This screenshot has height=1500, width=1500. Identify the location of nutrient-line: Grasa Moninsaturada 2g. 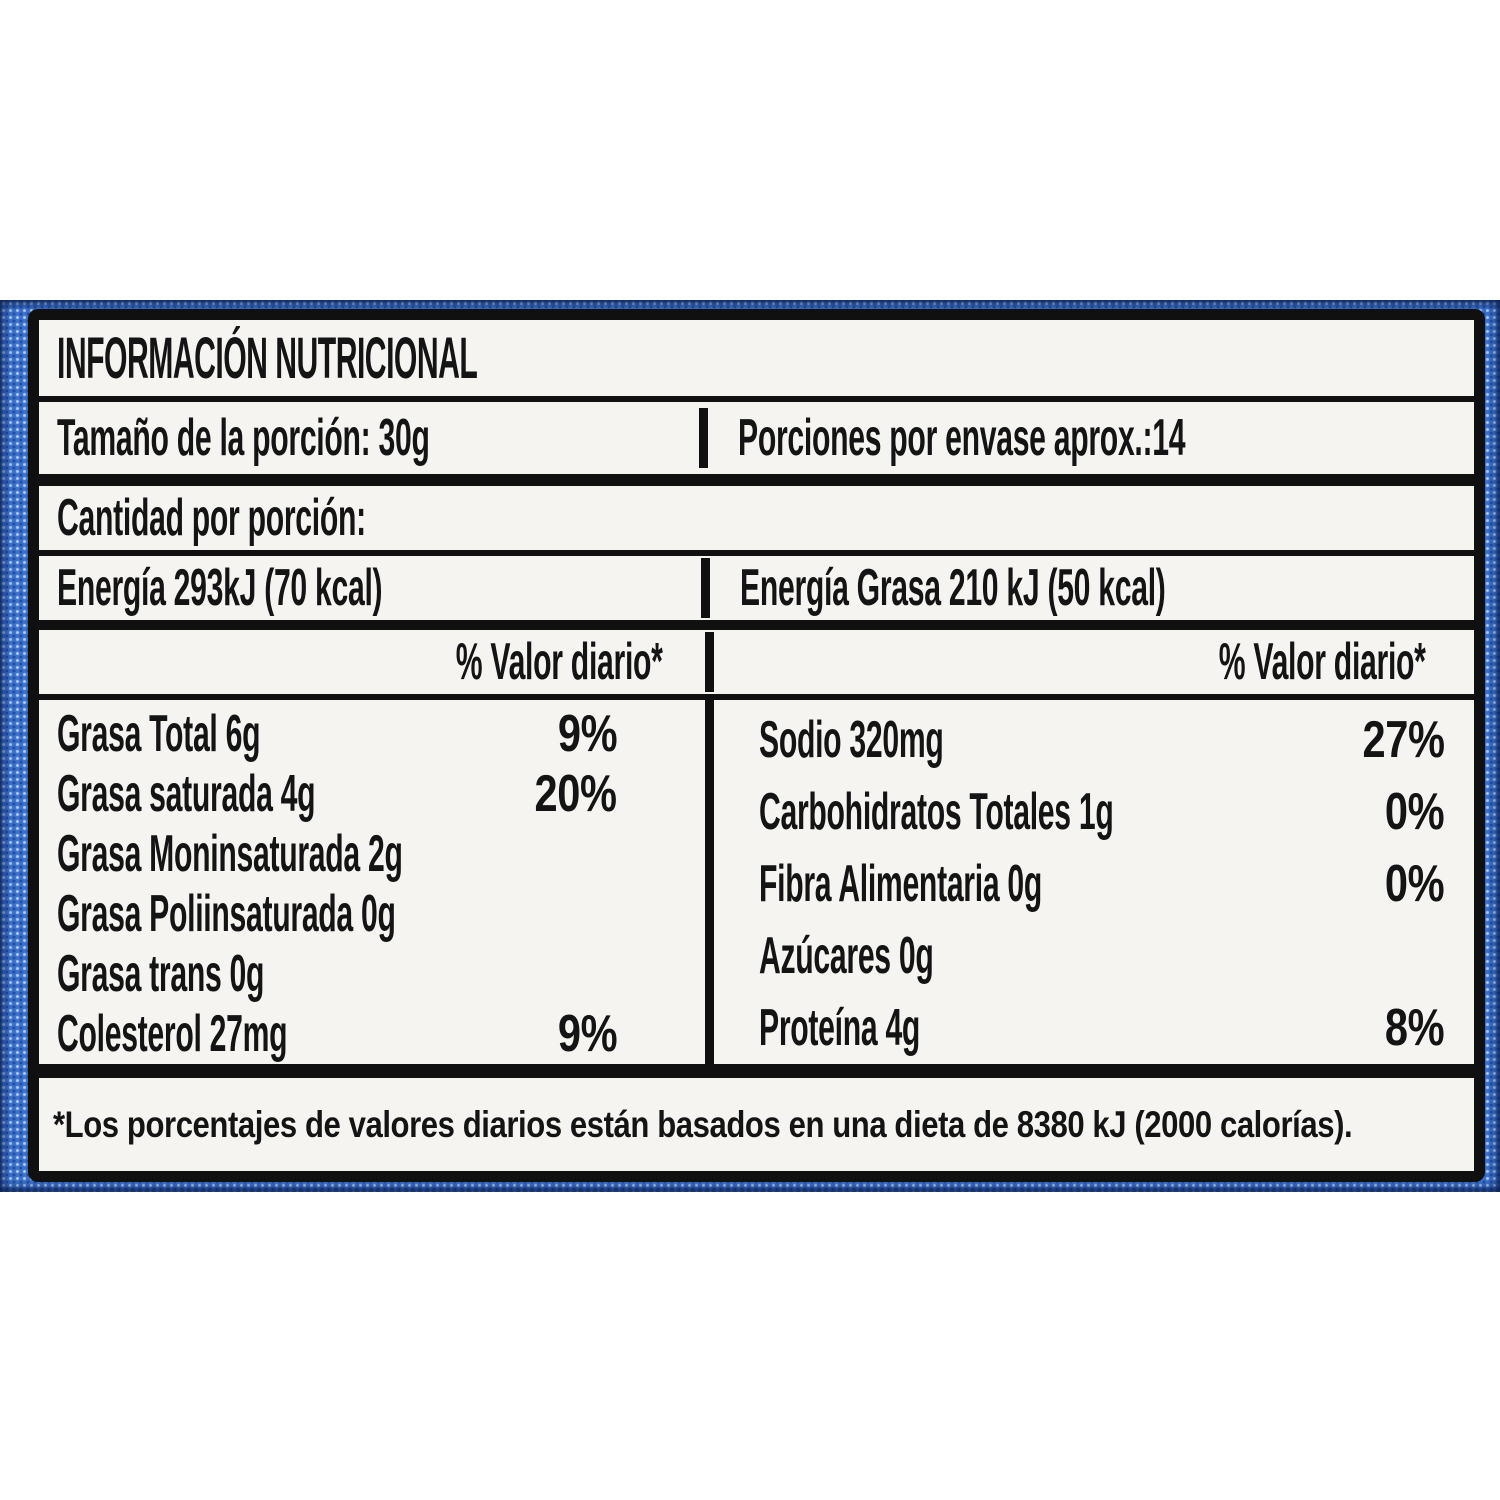
(381, 854).